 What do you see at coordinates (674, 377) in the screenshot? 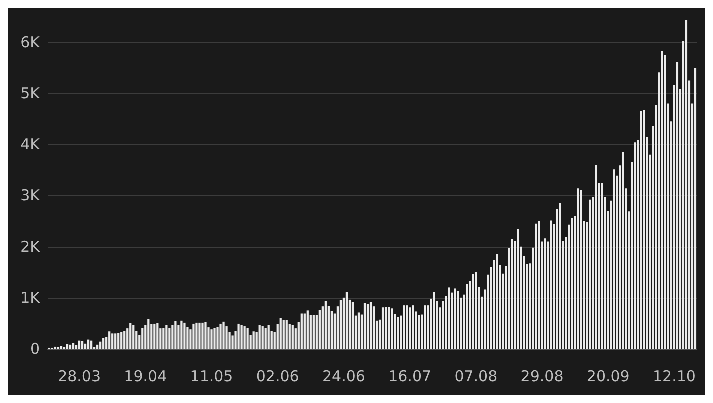
I see `x-tick-label: 12.10` at bounding box center [674, 377].